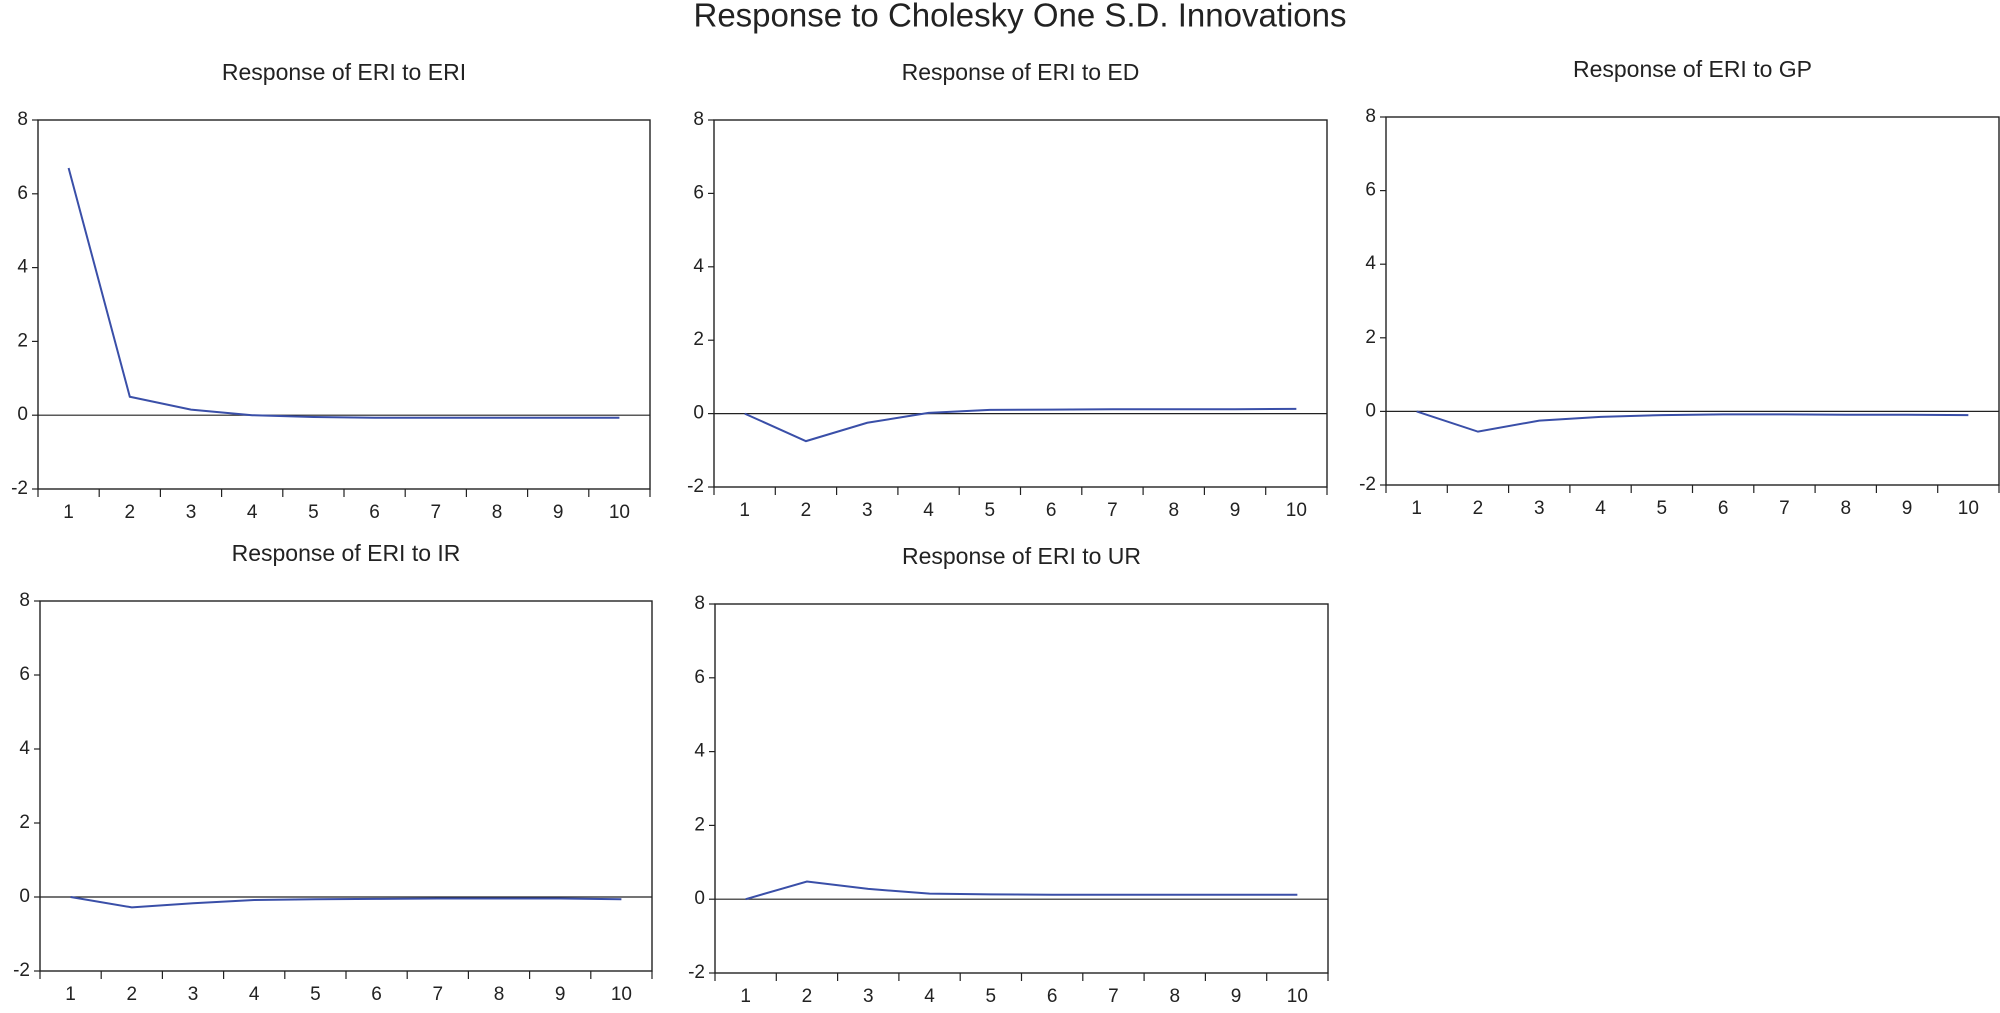 Image resolution: width=2000 pixels, height=1013 pixels. Describe the element at coordinates (344, 72) in the screenshot. I see `panel-title: Response of ERI to ERI` at that location.